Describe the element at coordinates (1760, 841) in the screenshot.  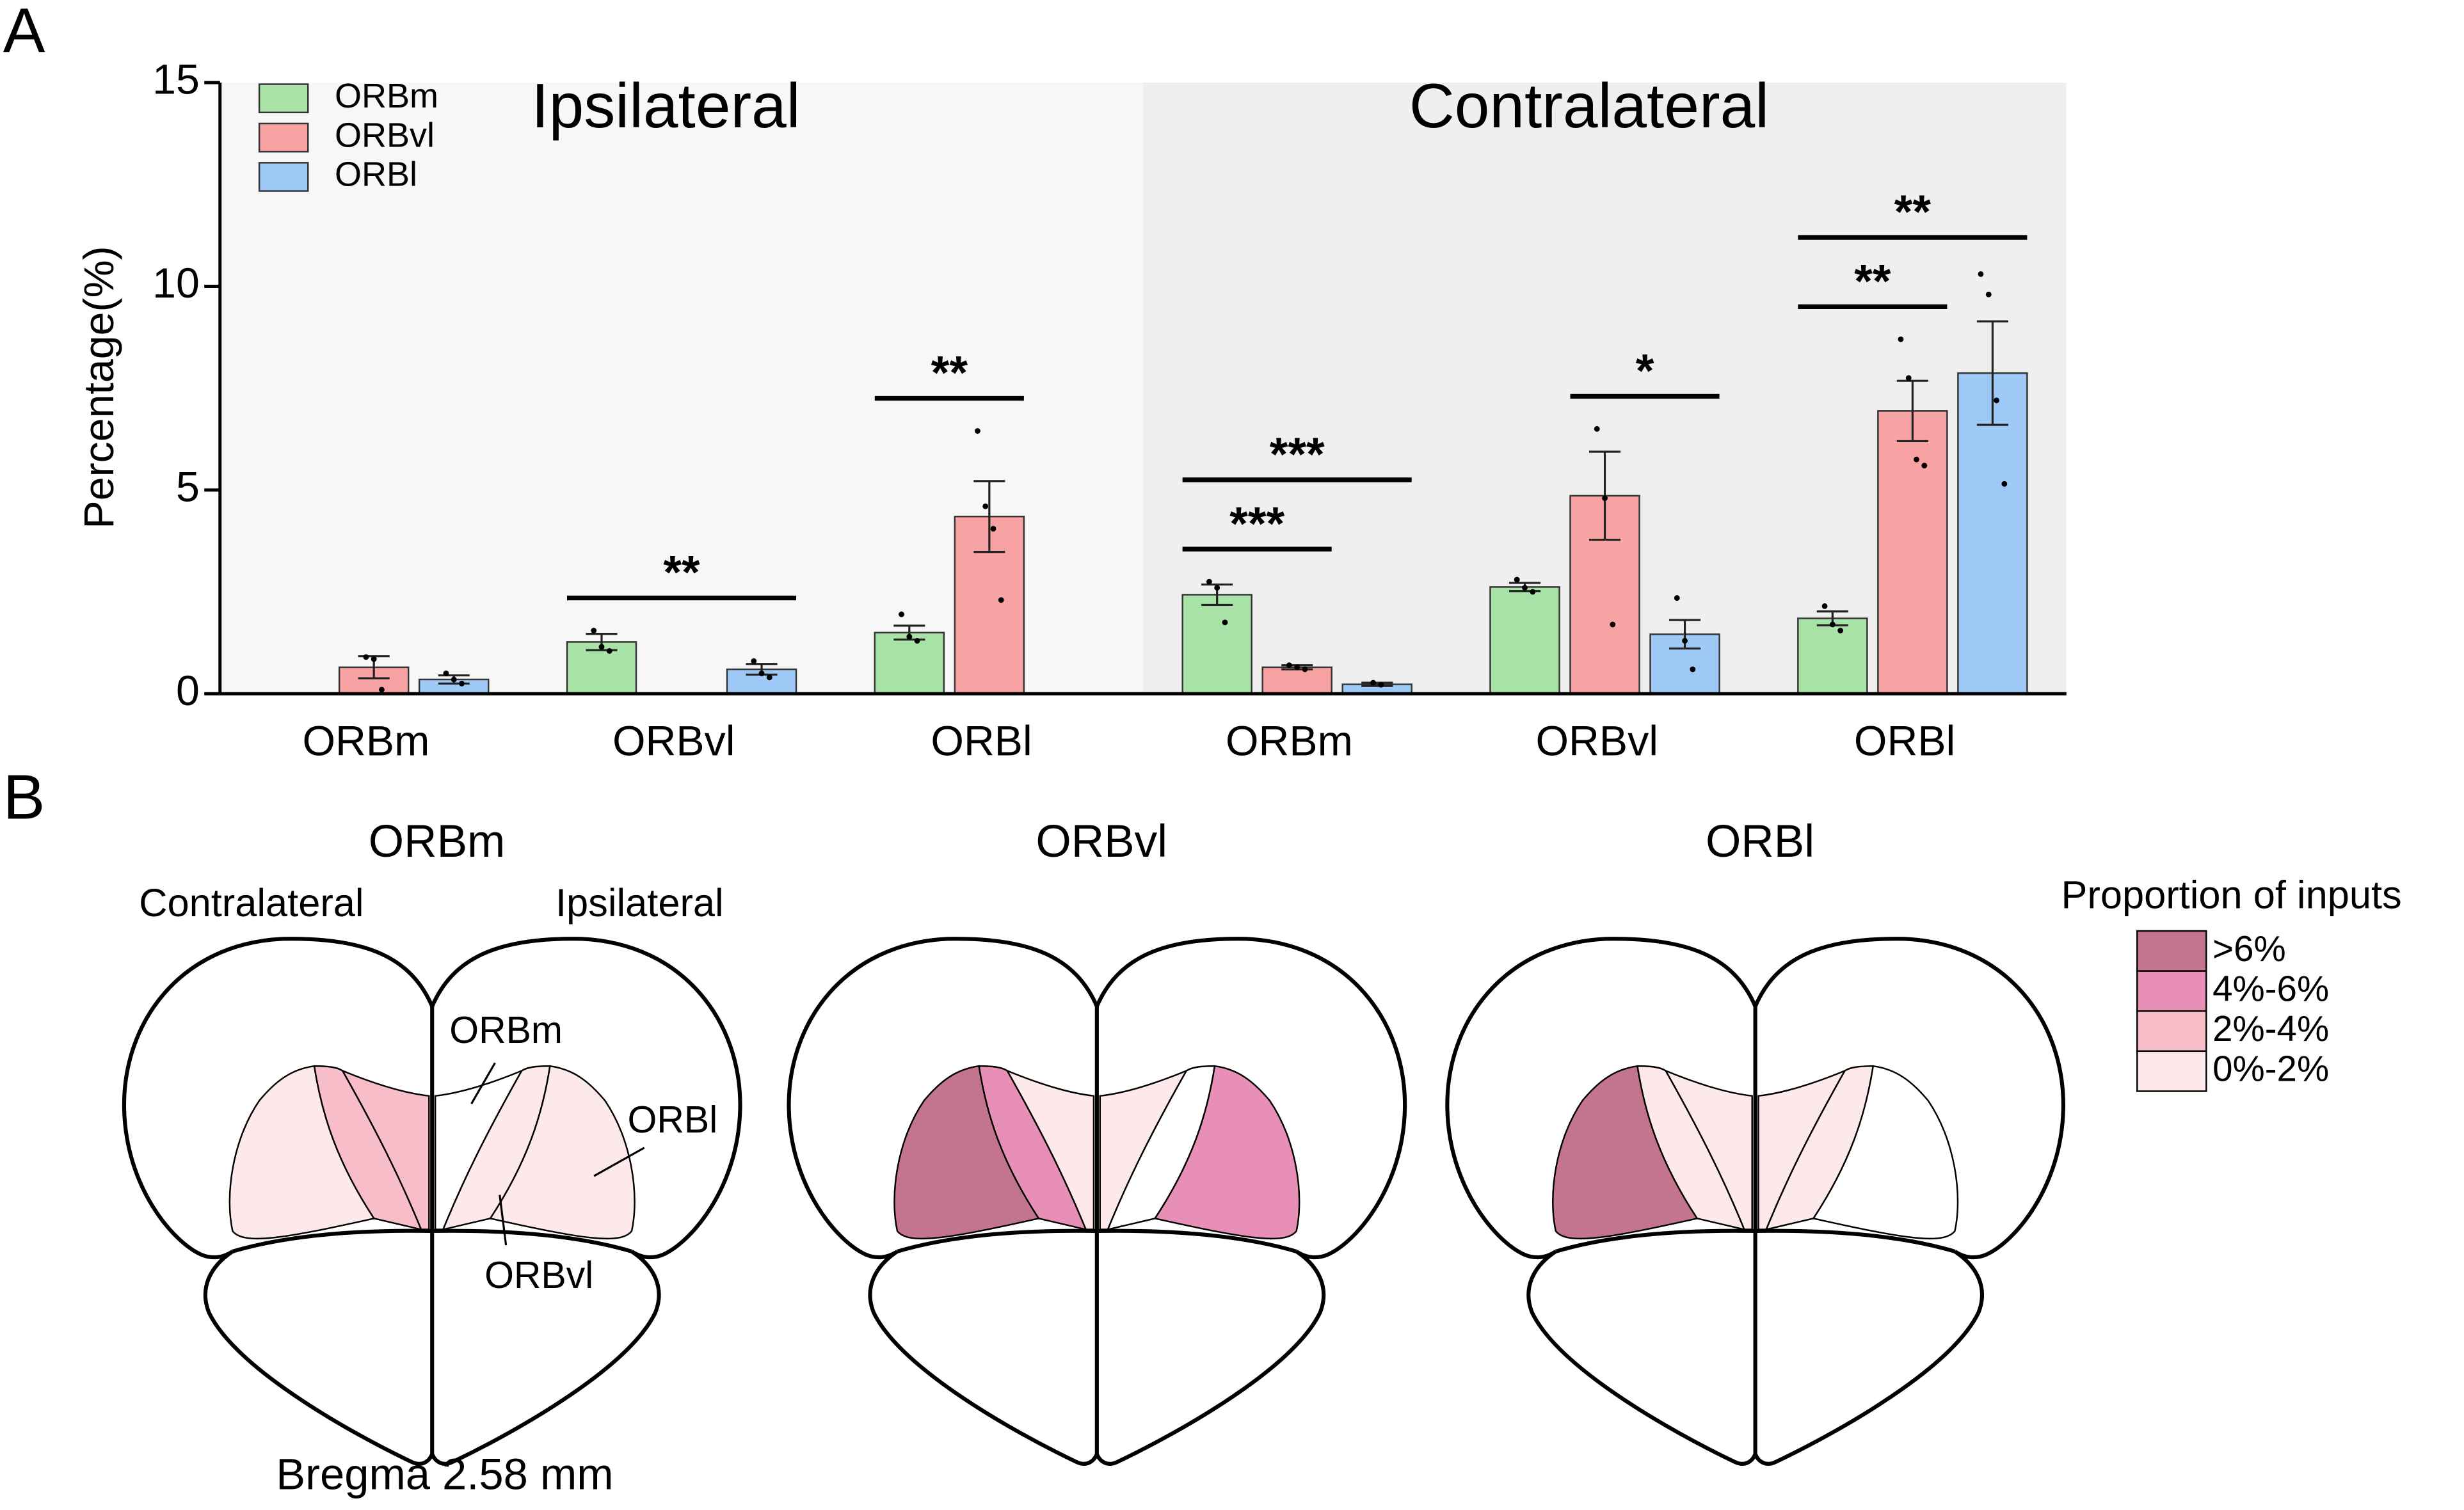
I see `slice-title: ORBl` at that location.